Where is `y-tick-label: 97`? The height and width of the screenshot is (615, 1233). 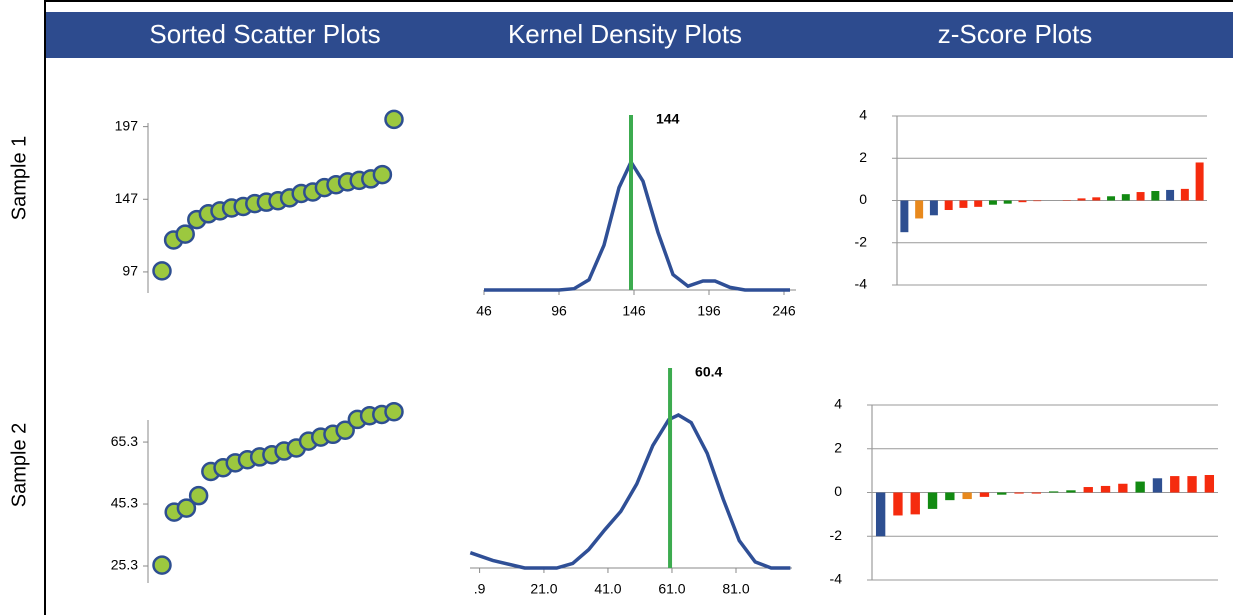
y-tick-label: 97 is located at coordinates (130, 271).